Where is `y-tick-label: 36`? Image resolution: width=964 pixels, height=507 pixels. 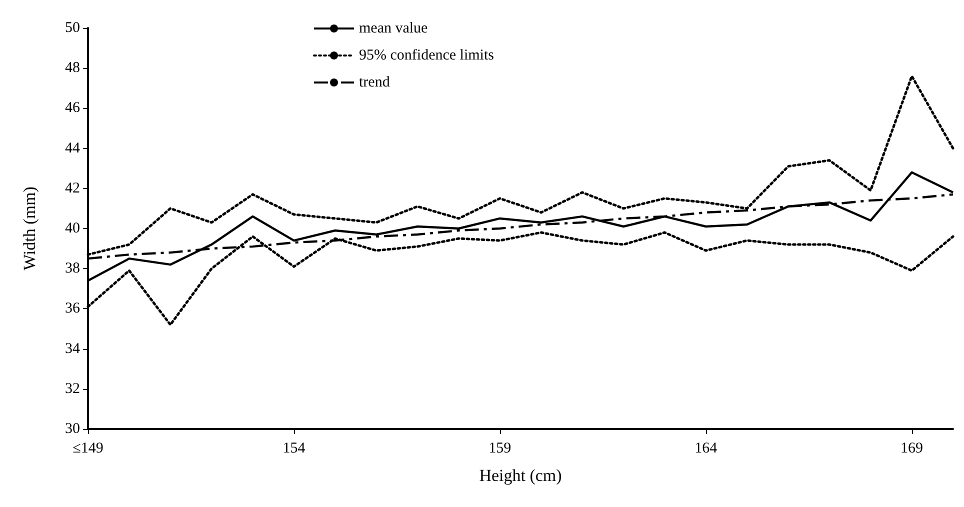 y-tick-label: 36 is located at coordinates (72, 308).